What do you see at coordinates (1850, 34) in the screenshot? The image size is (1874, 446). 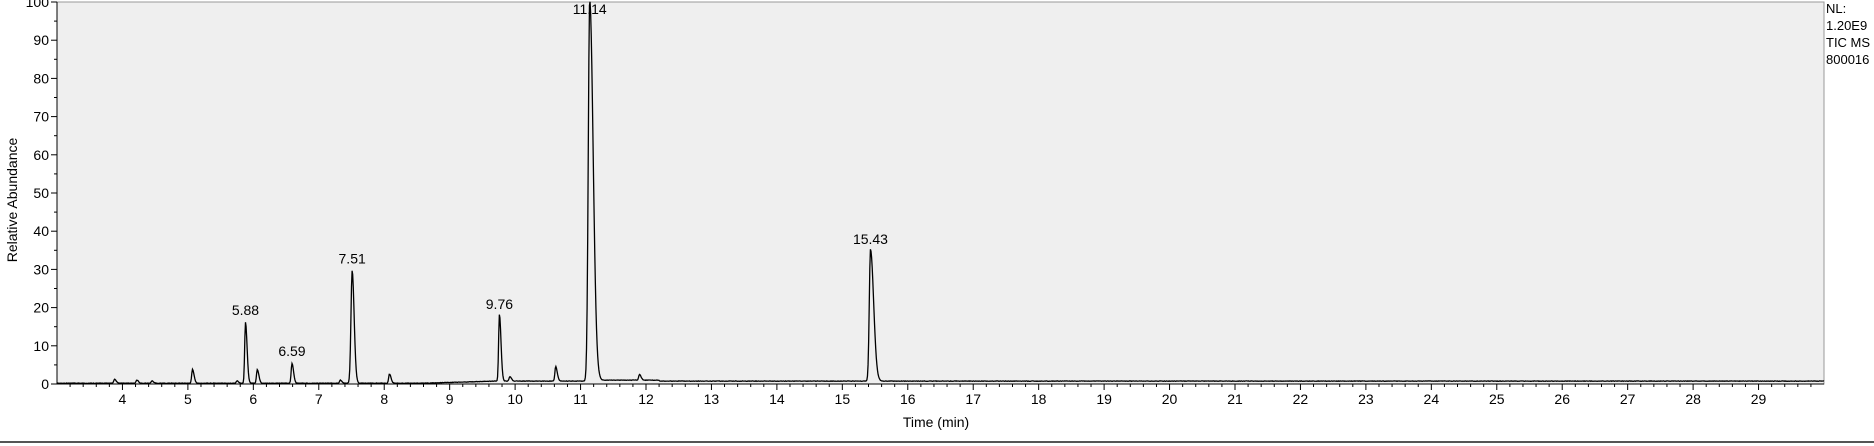 I see `normalization-info: NL: 1.20E9 TIC MS 800016` at bounding box center [1850, 34].